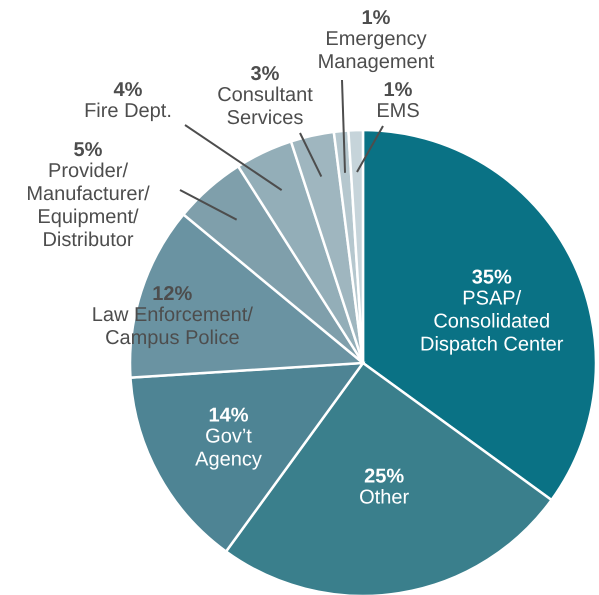  Describe the element at coordinates (398, 111) in the screenshot. I see `slice-label: EMS` at that location.